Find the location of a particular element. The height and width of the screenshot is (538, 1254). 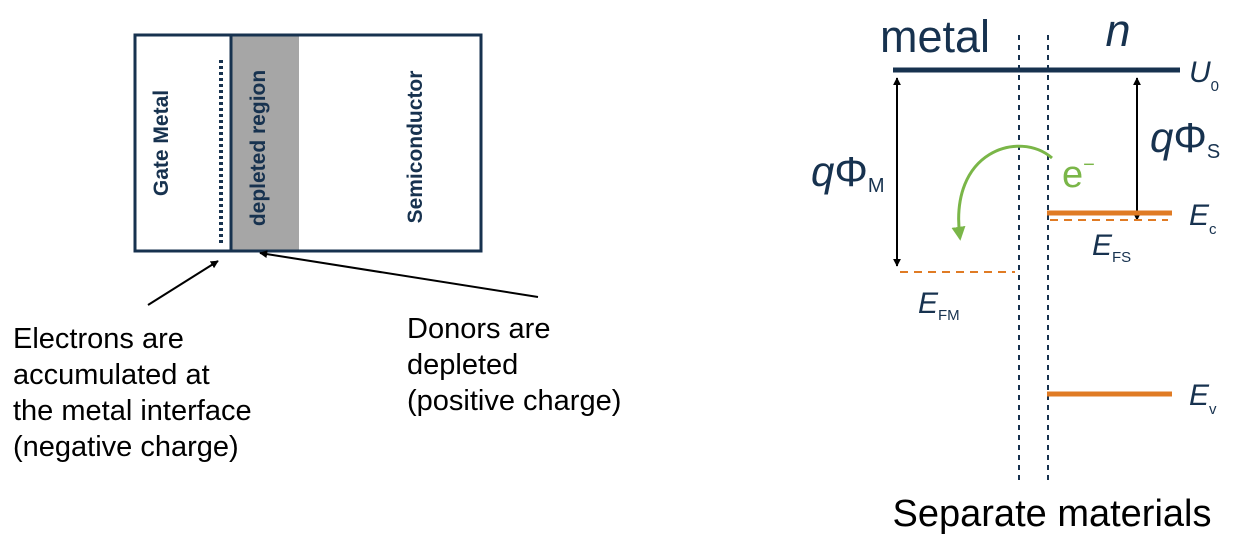

conduction-band-label: Ec is located at coordinates (1203, 218).